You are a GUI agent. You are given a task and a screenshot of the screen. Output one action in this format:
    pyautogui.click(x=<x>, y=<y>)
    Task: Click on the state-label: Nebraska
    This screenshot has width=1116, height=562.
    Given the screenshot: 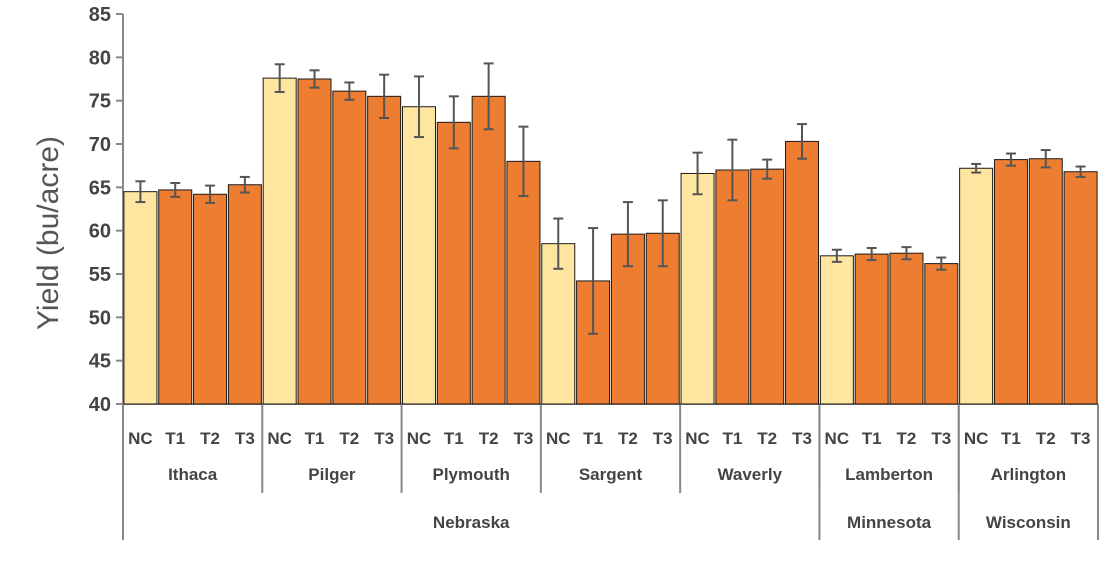 What is the action you would take?
    pyautogui.click(x=471, y=522)
    